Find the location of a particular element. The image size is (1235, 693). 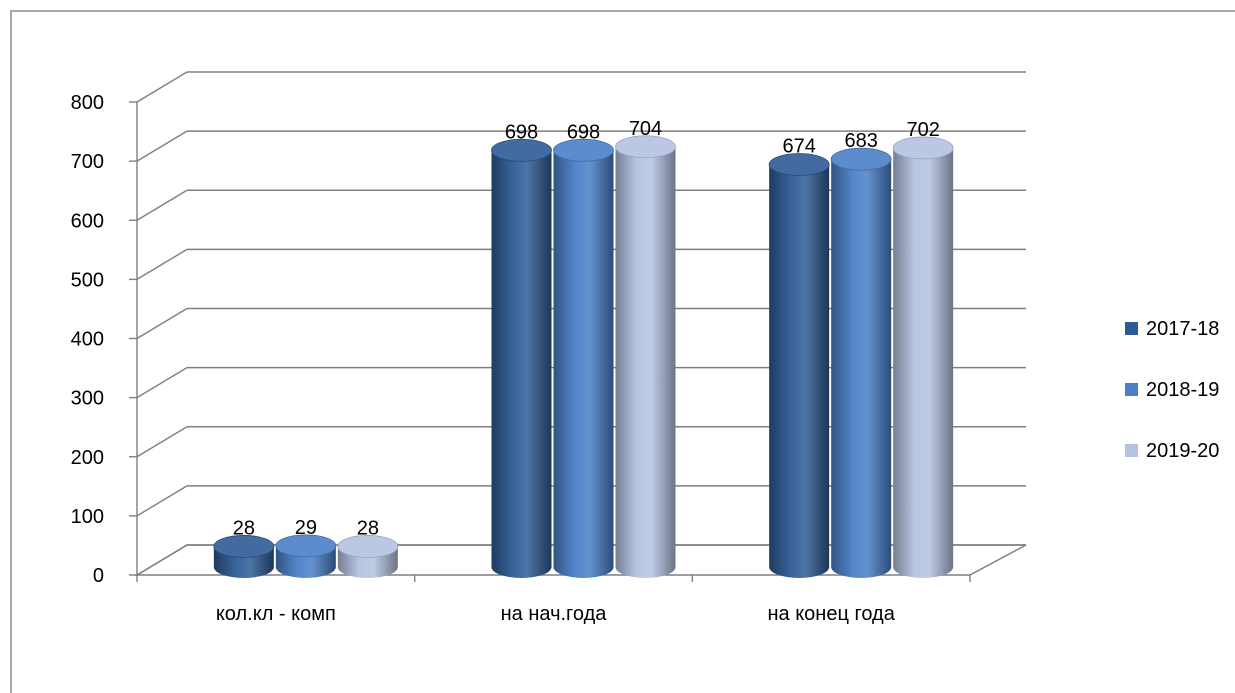

data-label: 29 is located at coordinates (306, 528).